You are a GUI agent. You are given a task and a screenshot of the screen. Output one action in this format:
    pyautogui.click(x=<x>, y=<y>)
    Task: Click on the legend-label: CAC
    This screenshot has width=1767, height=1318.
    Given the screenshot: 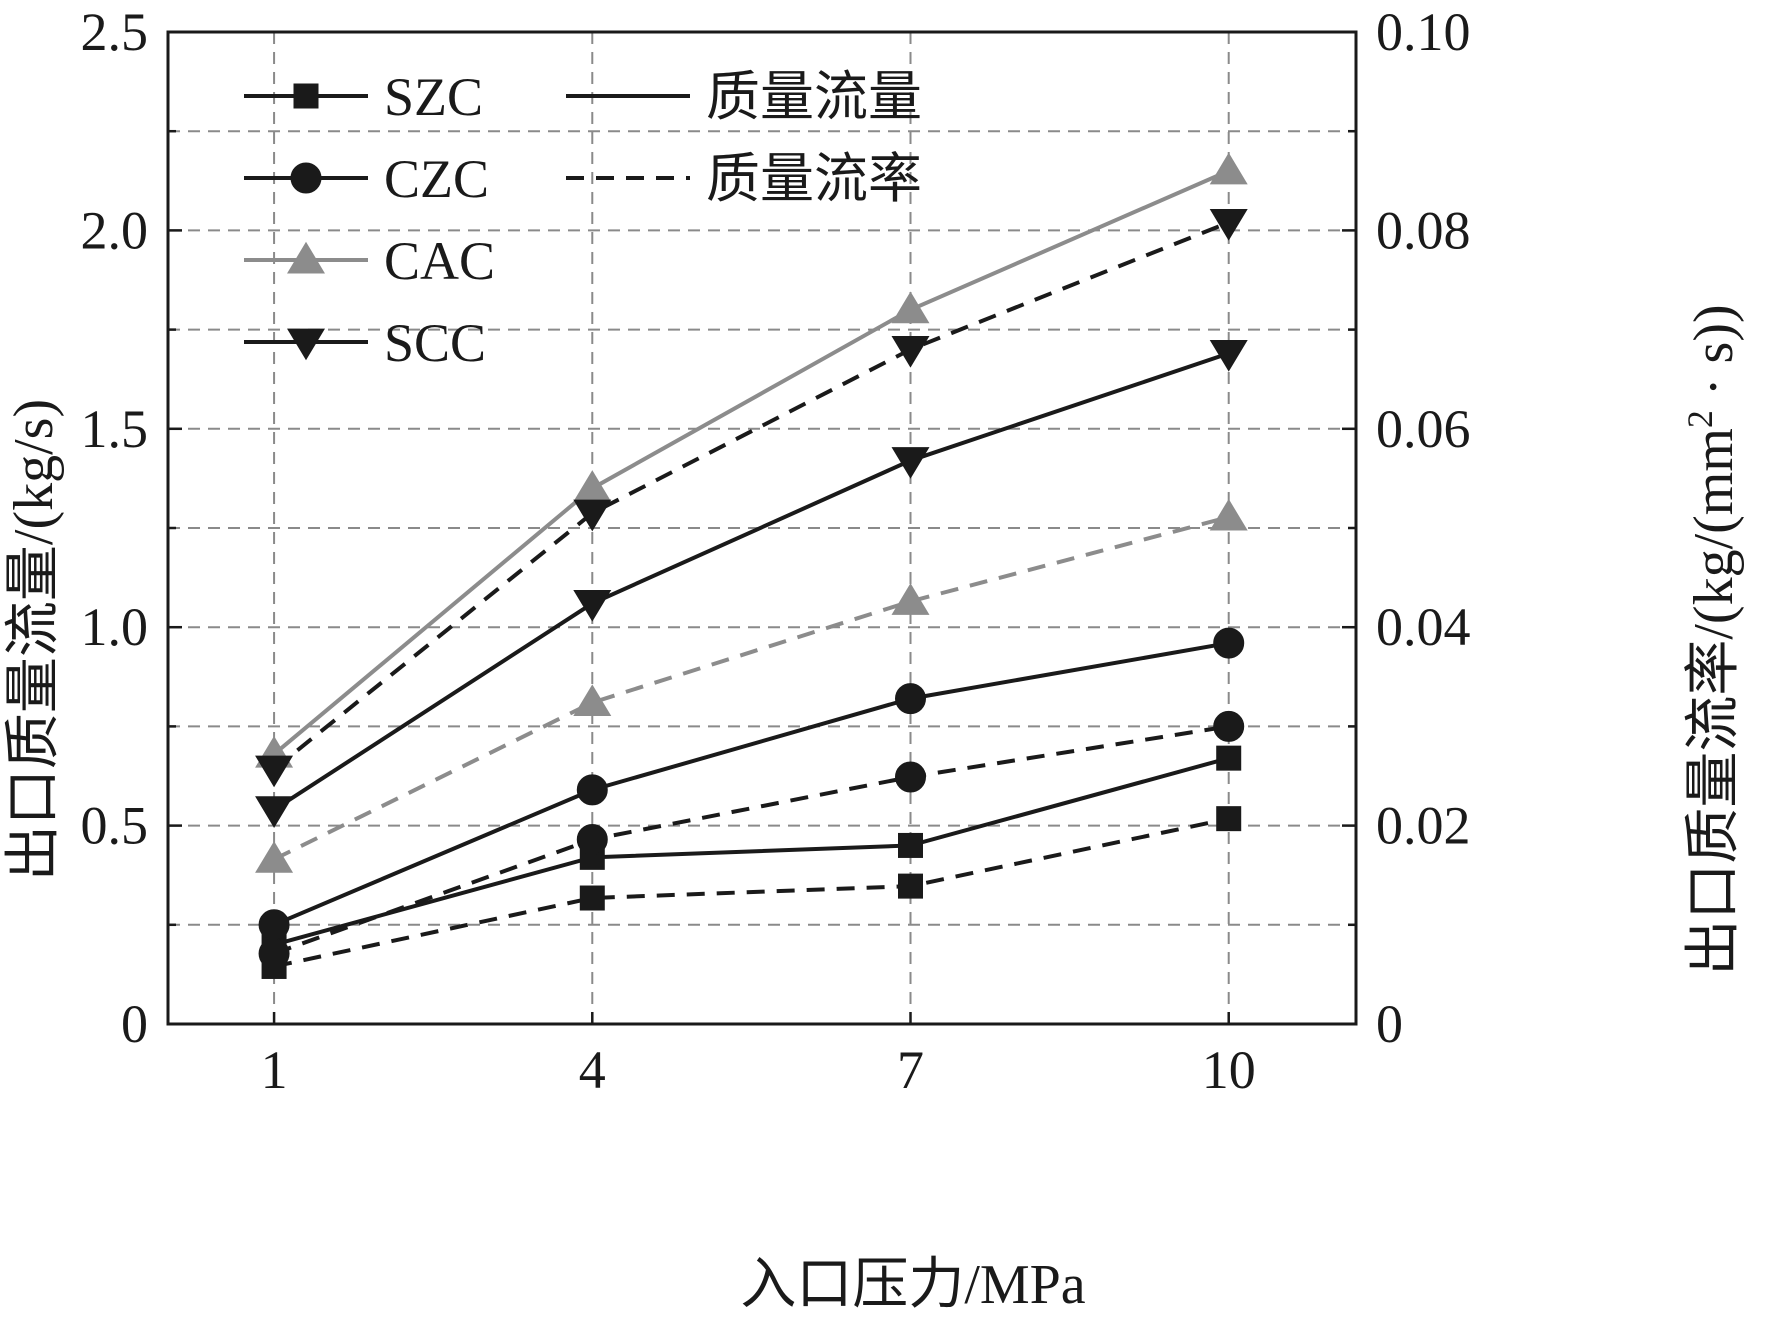 What is the action you would take?
    pyautogui.click(x=439, y=261)
    